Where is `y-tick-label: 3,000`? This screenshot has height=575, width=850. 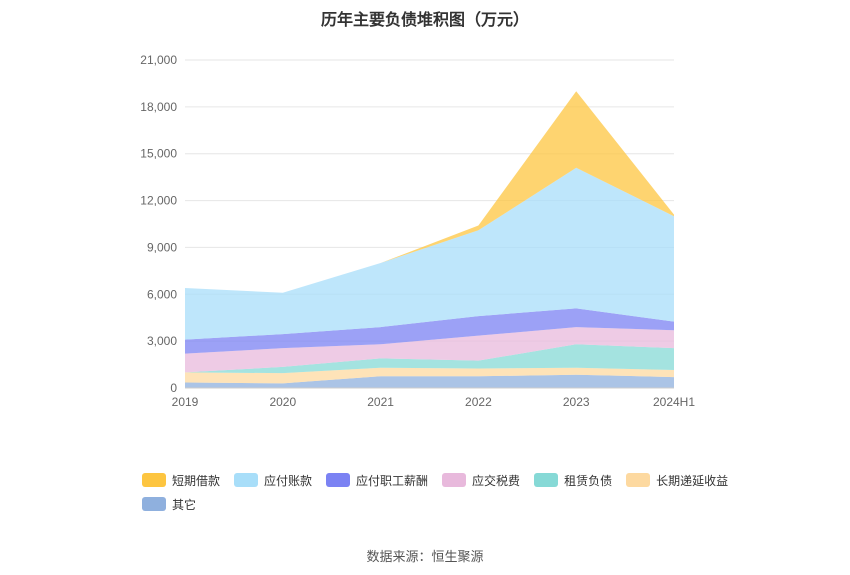
y-tick-label: 3,000 is located at coordinates (162, 341).